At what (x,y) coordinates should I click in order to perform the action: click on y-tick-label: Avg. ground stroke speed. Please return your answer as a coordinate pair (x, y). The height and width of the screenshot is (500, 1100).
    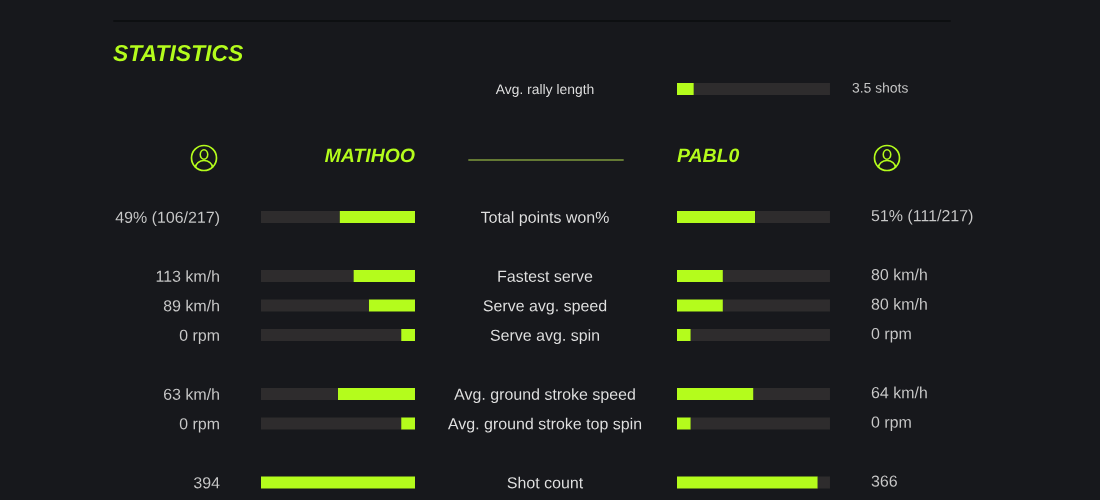
    Looking at the image, I should click on (544, 396).